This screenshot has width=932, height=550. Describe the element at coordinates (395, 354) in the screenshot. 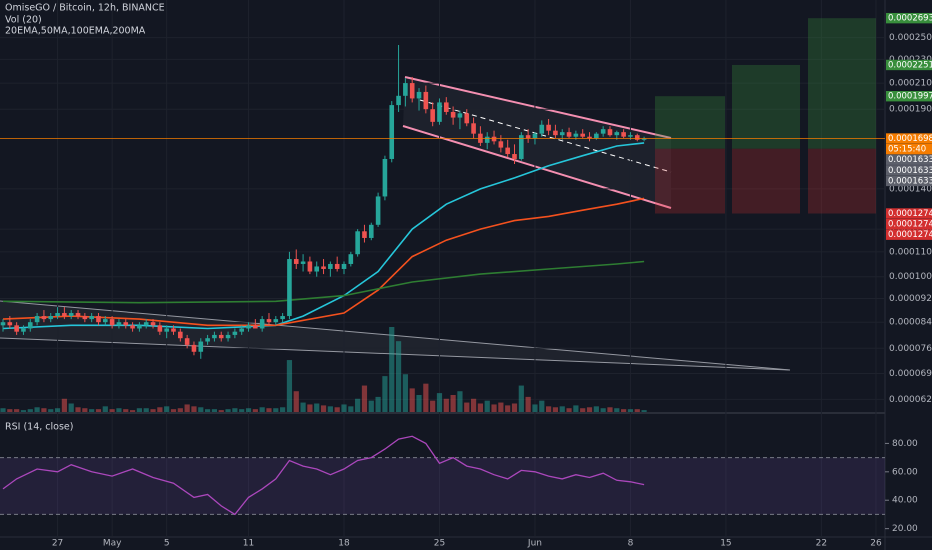

I see `trend-line` at that location.